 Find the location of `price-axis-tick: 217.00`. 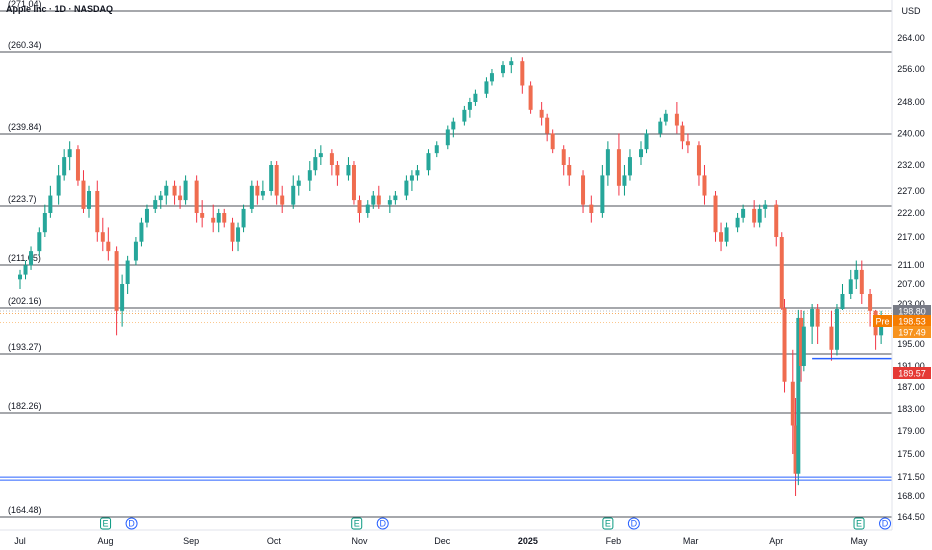

price-axis-tick: 217.00 is located at coordinates (911, 237).